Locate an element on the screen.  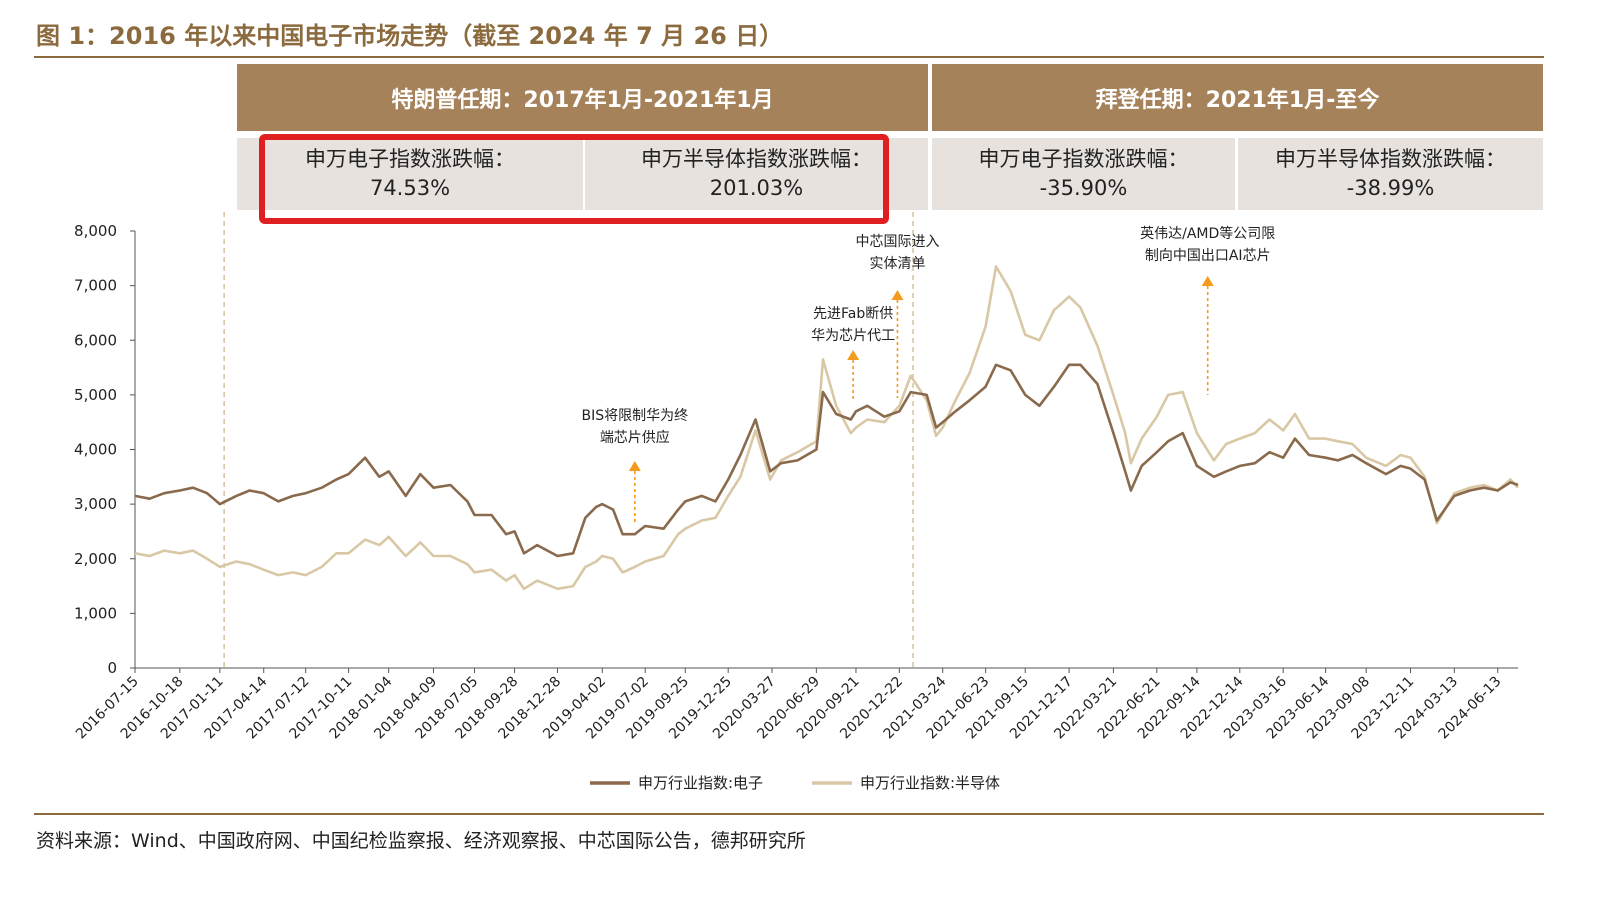
figure-title: 图 1：2016 年以来中国电子市场走势（截至 2024 年 7 月 26 日） is located at coordinates (410, 36).